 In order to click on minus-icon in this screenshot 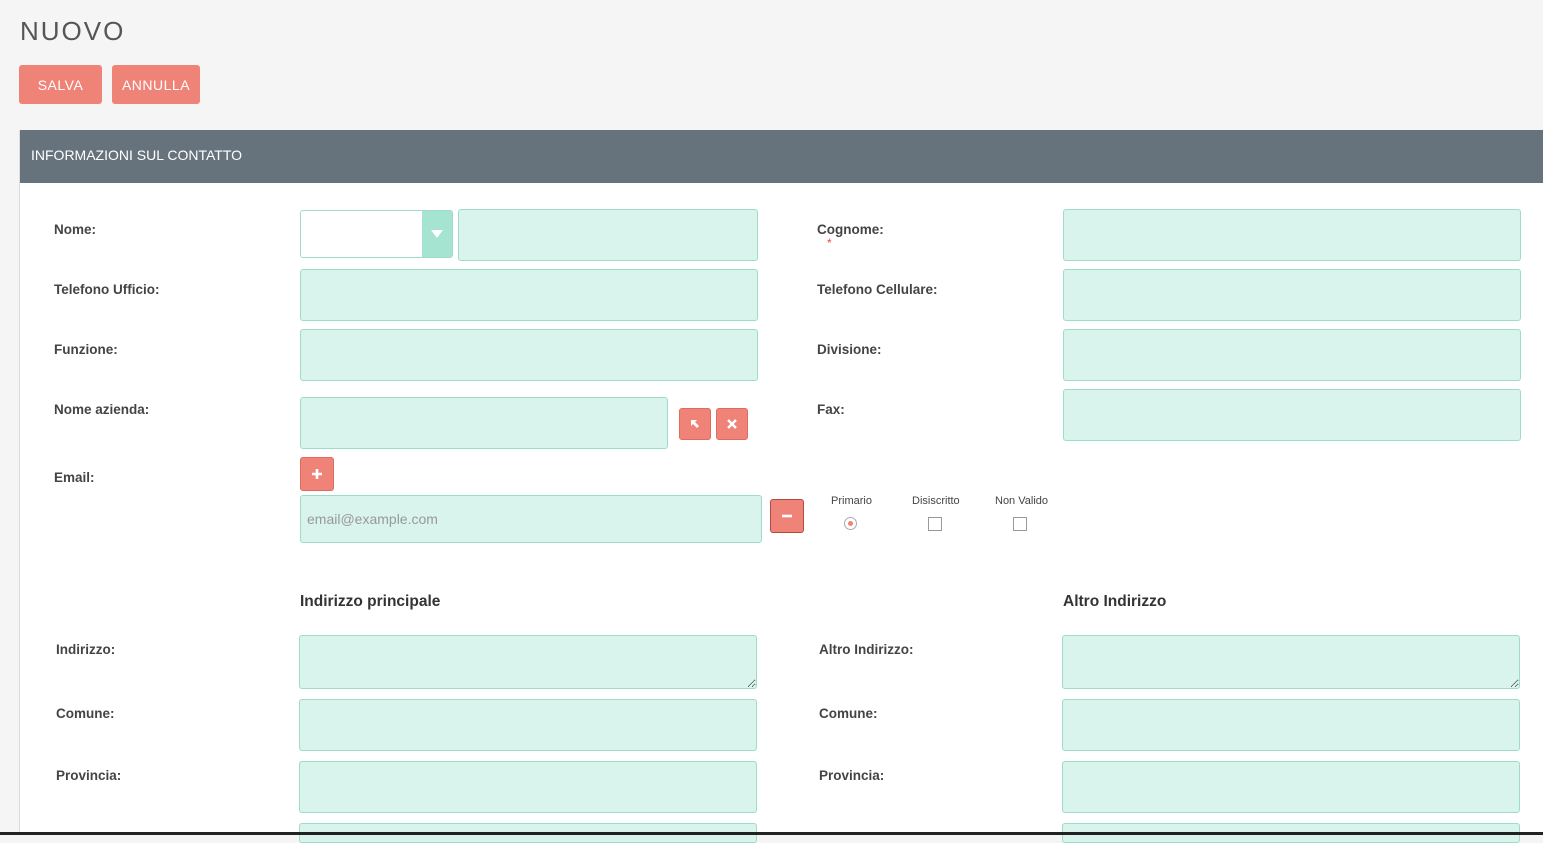, I will do `click(787, 516)`.